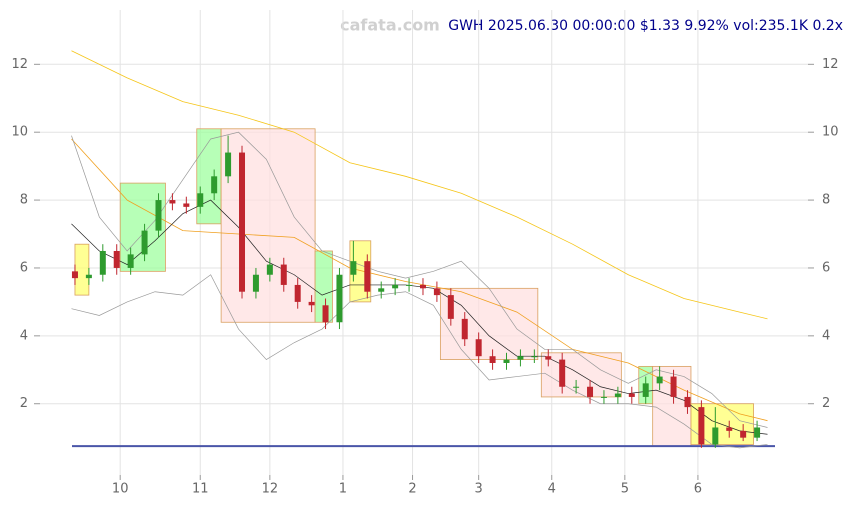 This screenshot has height=505, width=853. I want to click on y-tick-label: 2, so click(24, 403).